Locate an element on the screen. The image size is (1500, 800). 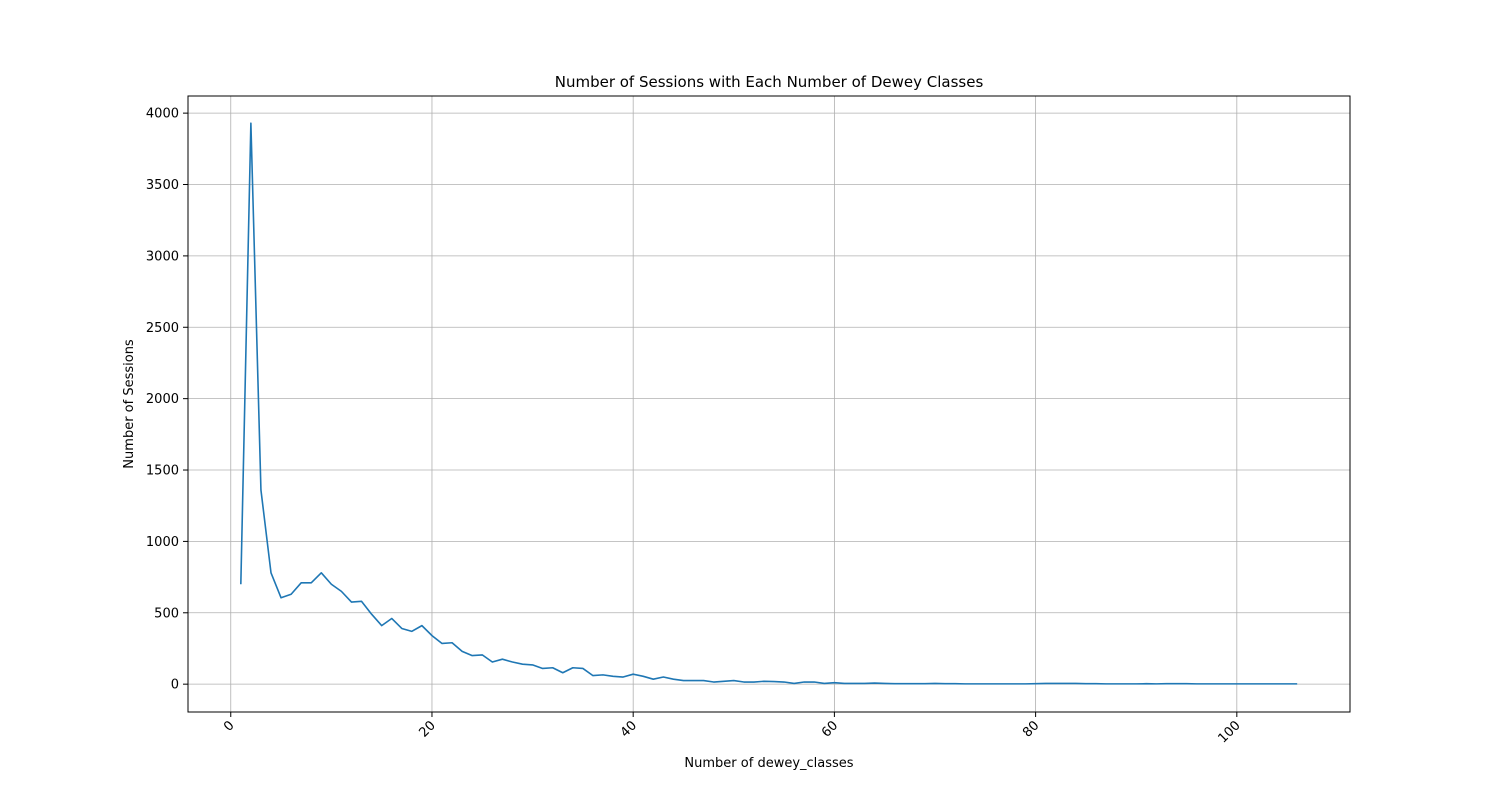
y-tick-label: 2500 is located at coordinates (162, 328).